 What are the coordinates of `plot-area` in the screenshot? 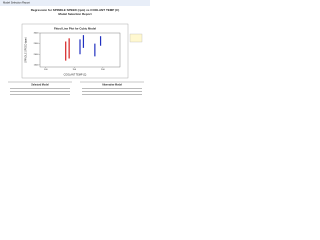 It's located at (80, 50).